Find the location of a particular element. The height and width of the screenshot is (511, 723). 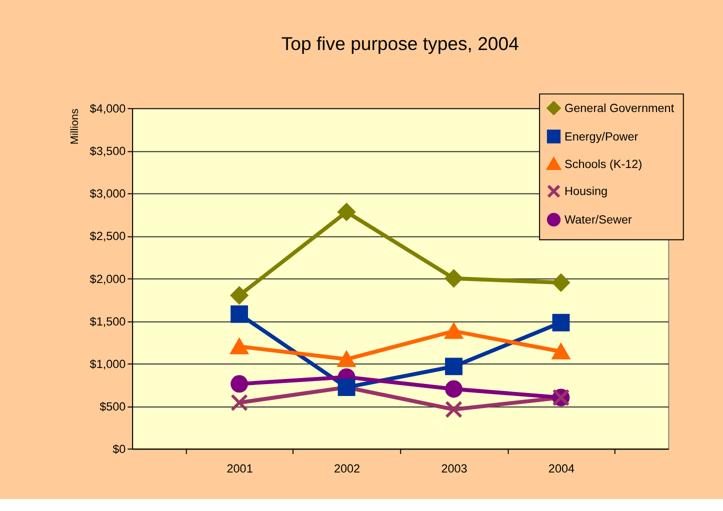

y-tick-label: $4,000 is located at coordinates (108, 109).